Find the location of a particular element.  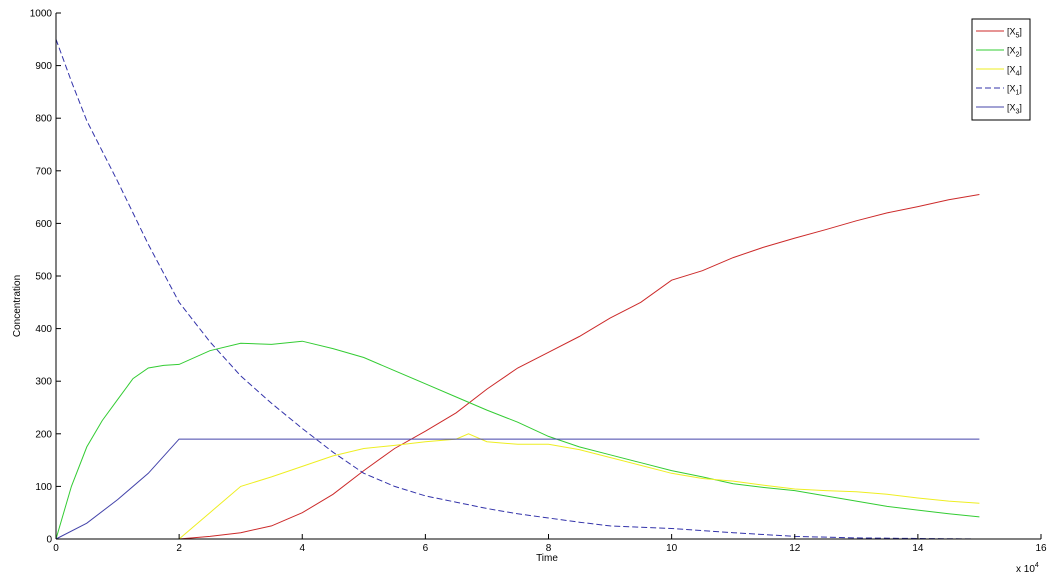

legend-item: [X4] is located at coordinates (999, 71).